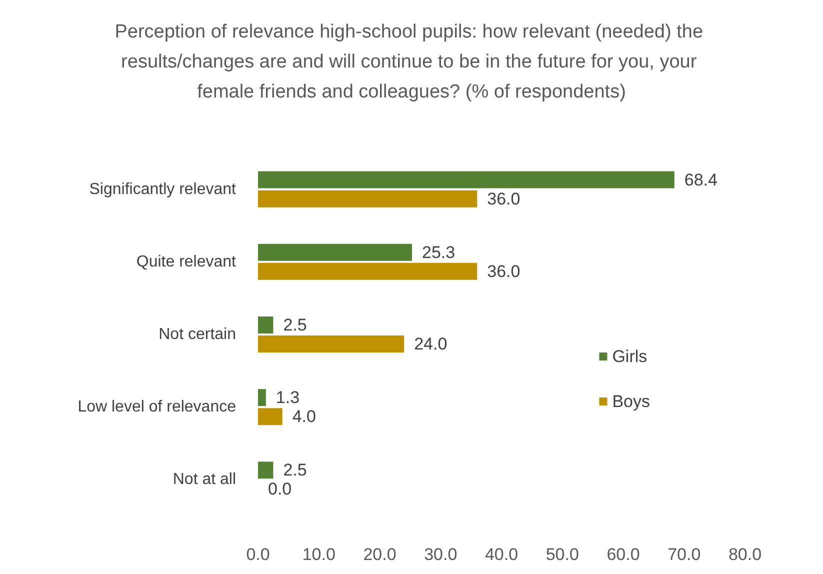  What do you see at coordinates (684, 554) in the screenshot?
I see `x-tick-label: 70.0` at bounding box center [684, 554].